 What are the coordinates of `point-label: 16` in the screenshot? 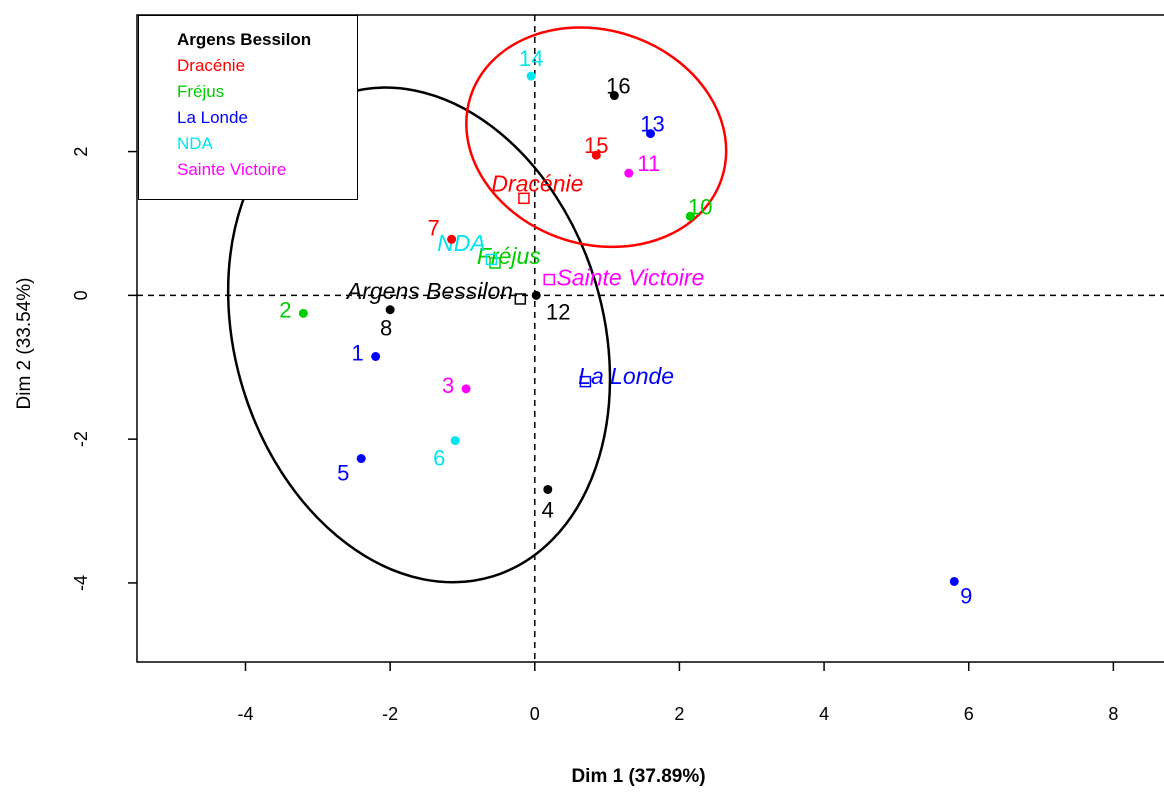 It's located at (618, 86).